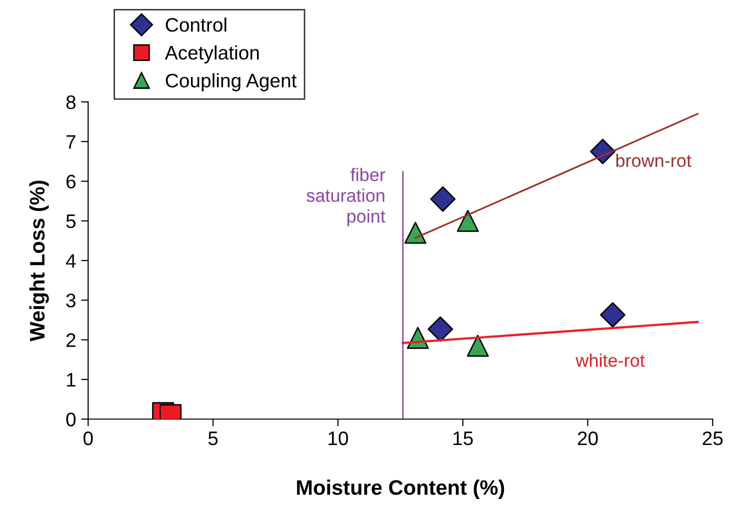 Image resolution: width=747 pixels, height=520 pixels. I want to click on x-tick-label: 20, so click(588, 438).